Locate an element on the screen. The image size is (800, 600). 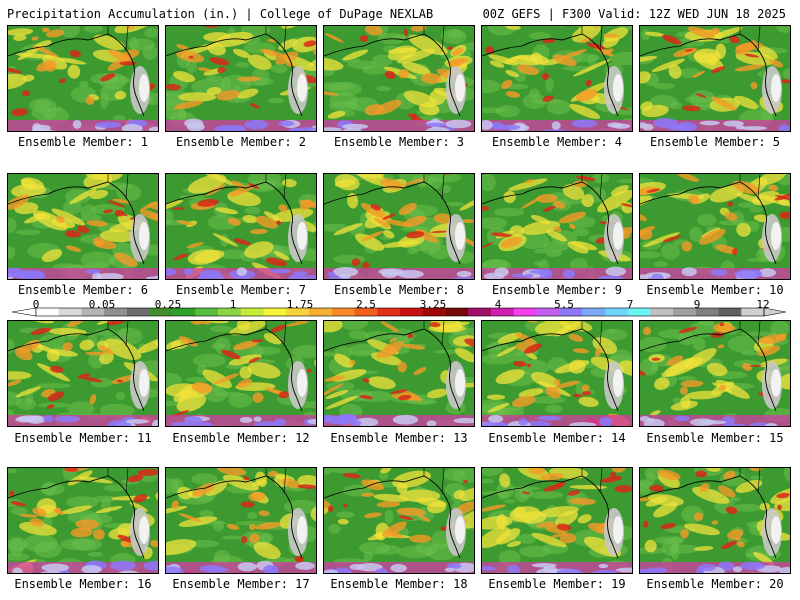
precipitation-colorbar is located at coordinates (399, 312).